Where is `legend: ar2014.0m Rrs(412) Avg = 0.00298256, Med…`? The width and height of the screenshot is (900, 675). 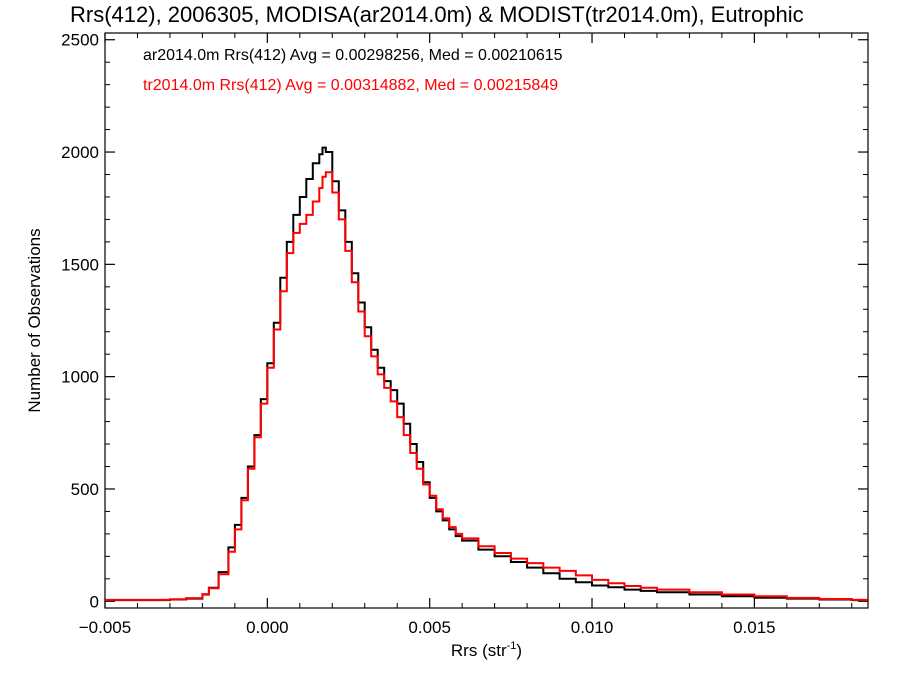 legend: ar2014.0m Rrs(412) Avg = 0.00298256, Med… is located at coordinates (353, 70).